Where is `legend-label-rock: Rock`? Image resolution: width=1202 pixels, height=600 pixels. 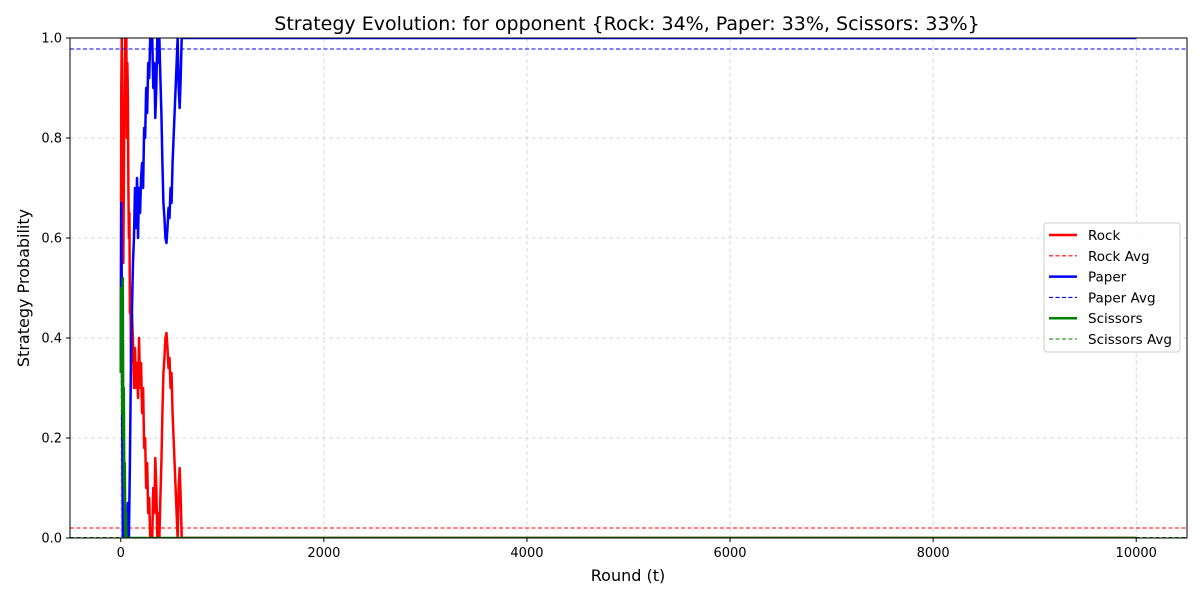
legend-label-rock: Rock is located at coordinates (1104, 236).